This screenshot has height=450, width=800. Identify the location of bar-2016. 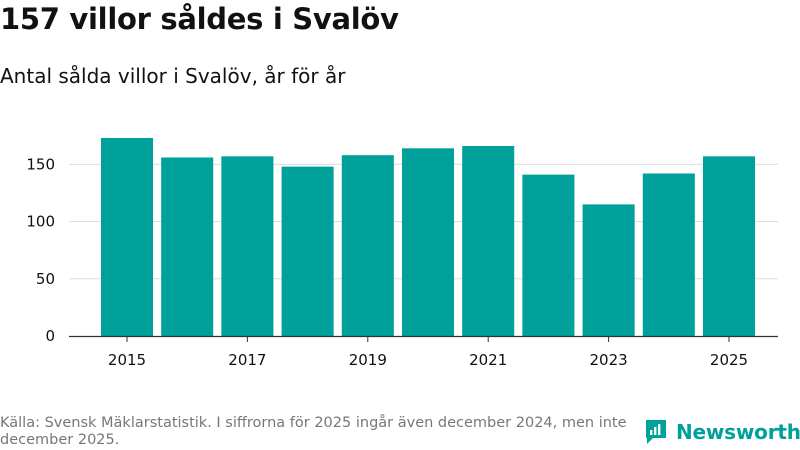
(187, 246).